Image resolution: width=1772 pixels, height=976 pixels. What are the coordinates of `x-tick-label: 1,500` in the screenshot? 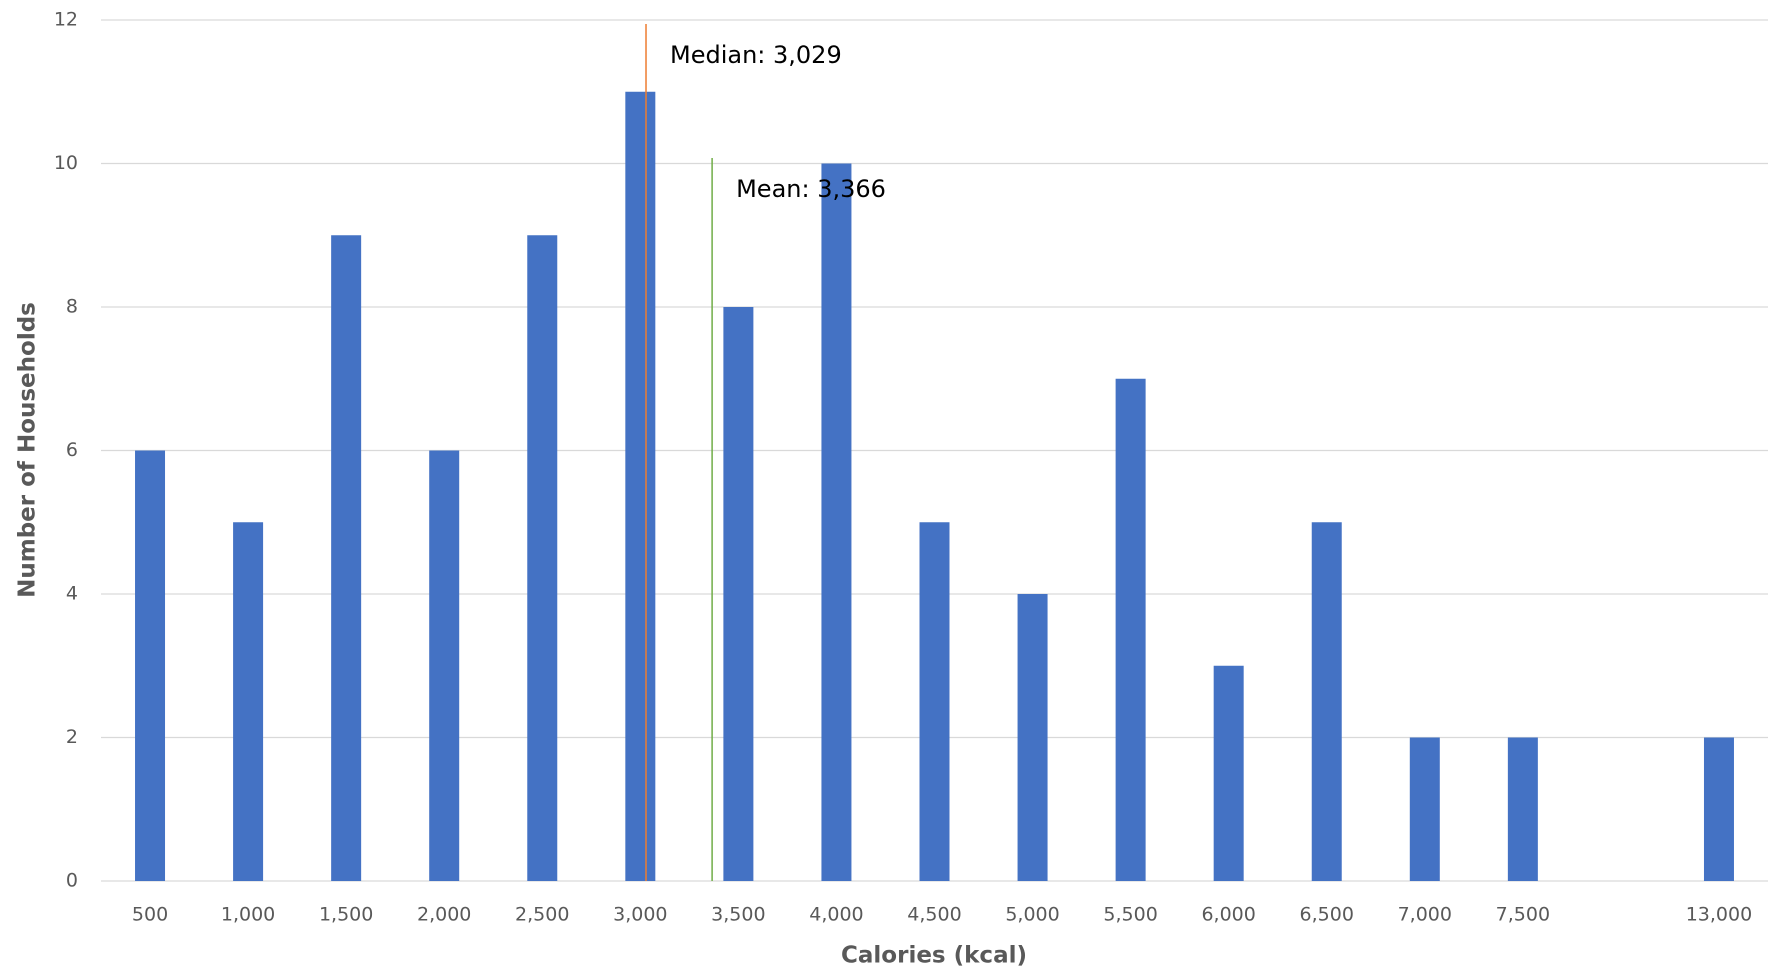 It's located at (346, 915).